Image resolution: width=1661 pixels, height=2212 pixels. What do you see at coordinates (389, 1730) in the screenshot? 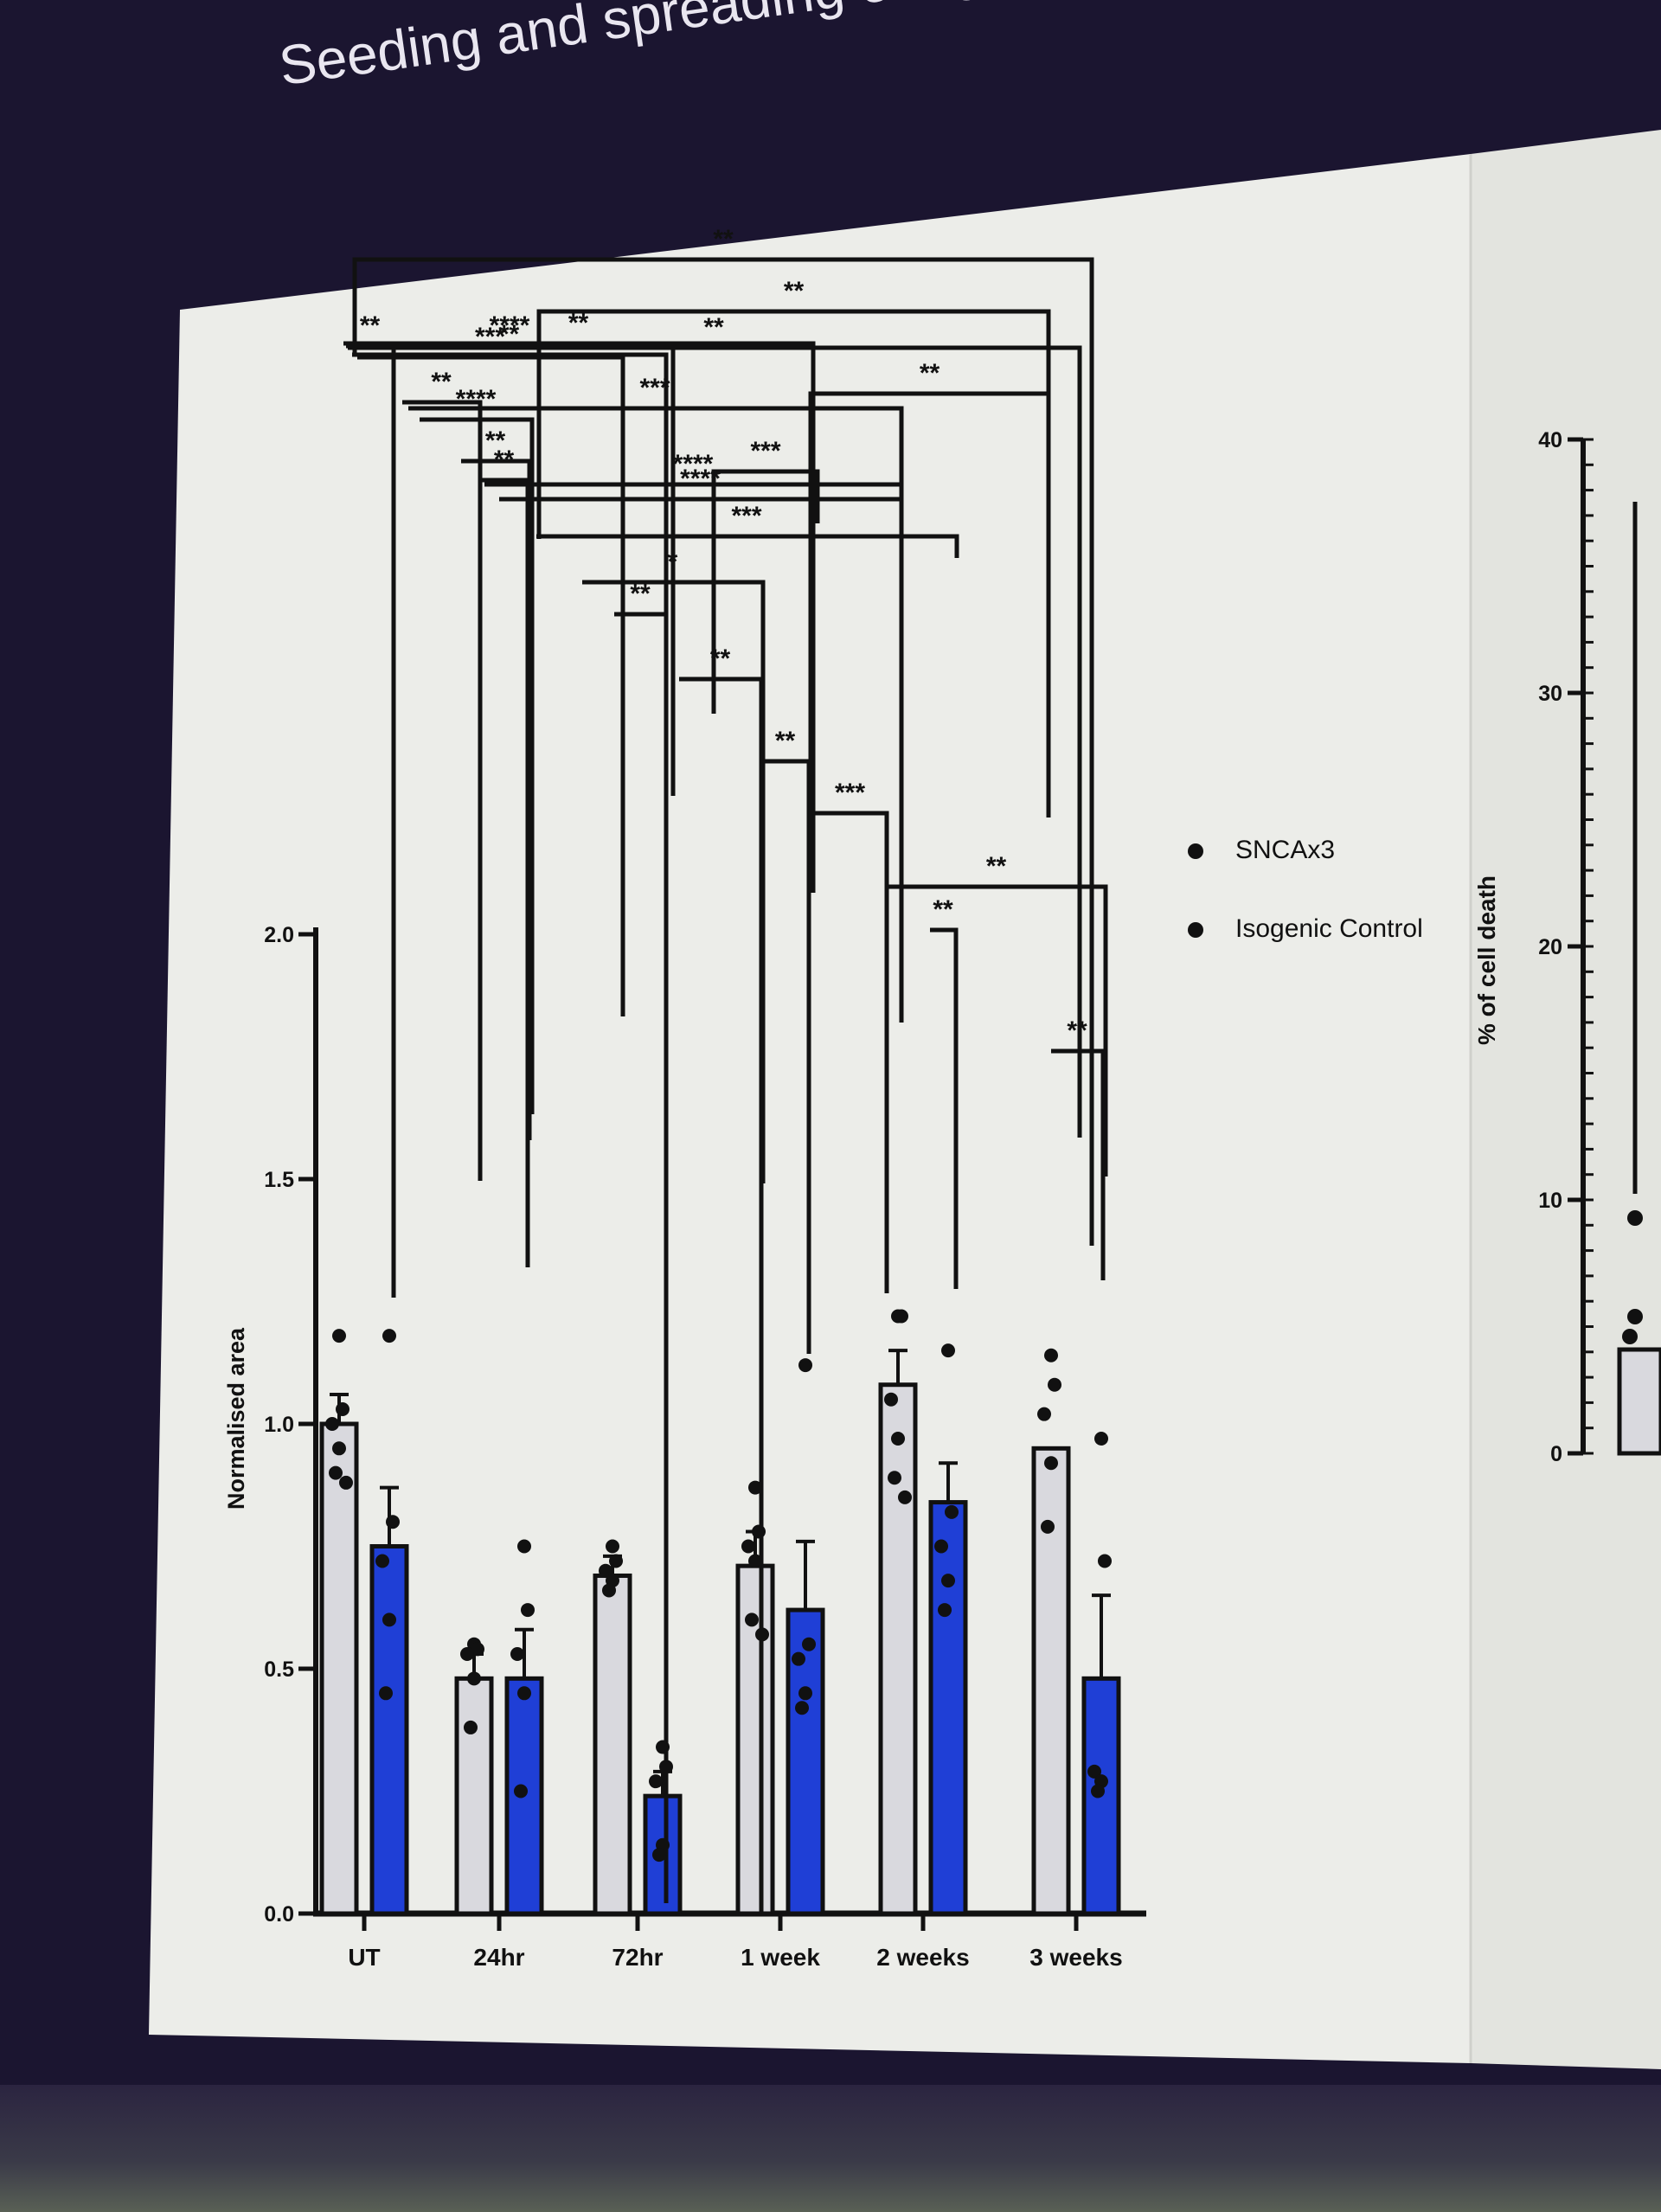
I see `bar-isogenic-control` at bounding box center [389, 1730].